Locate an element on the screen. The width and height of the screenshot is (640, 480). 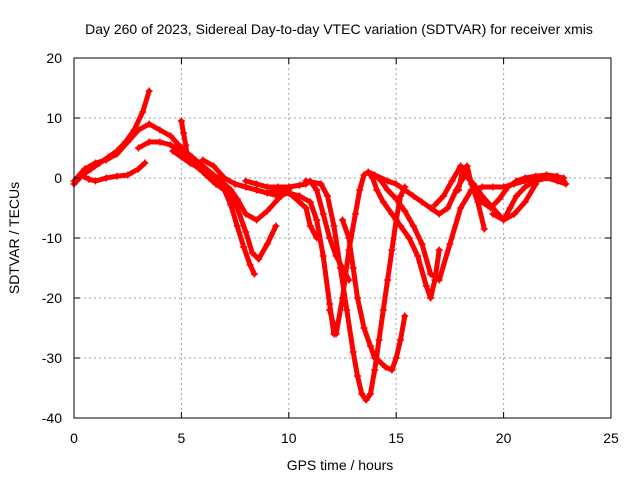
x-axis-label: GPS time / hours is located at coordinates (340, 465).